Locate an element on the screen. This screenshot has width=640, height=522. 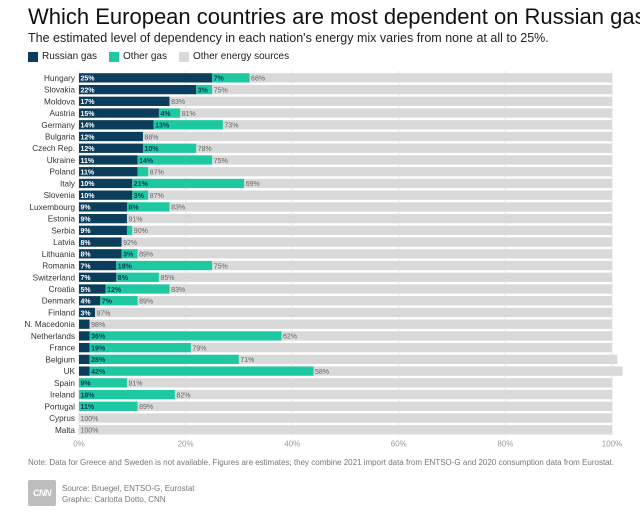
category-label-n-macedonia: N. Macedonia is located at coordinates (49, 324).